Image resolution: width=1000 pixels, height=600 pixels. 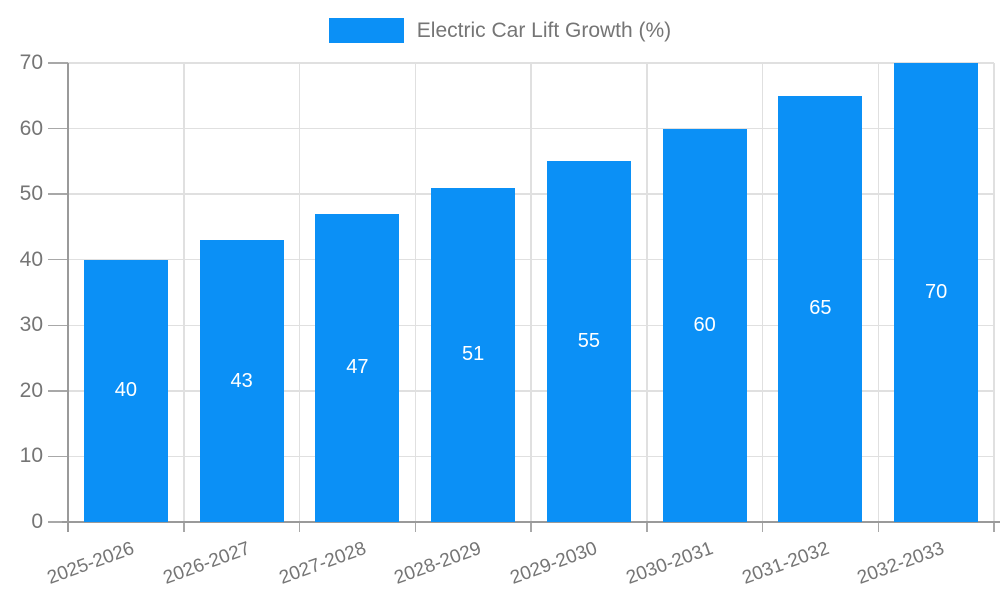 I want to click on legend: Electric Car Lift Growth (%), so click(x=500, y=30).